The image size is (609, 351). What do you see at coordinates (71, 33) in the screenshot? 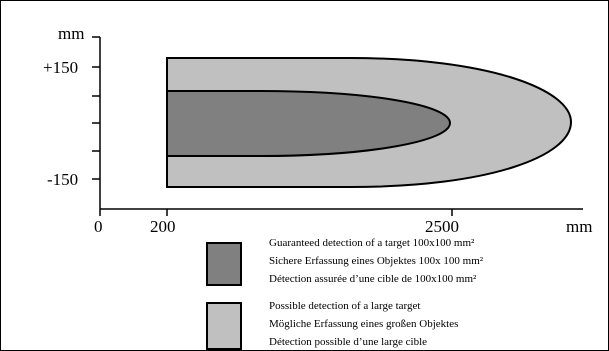
I see `y-axis-unit: mm` at bounding box center [71, 33].